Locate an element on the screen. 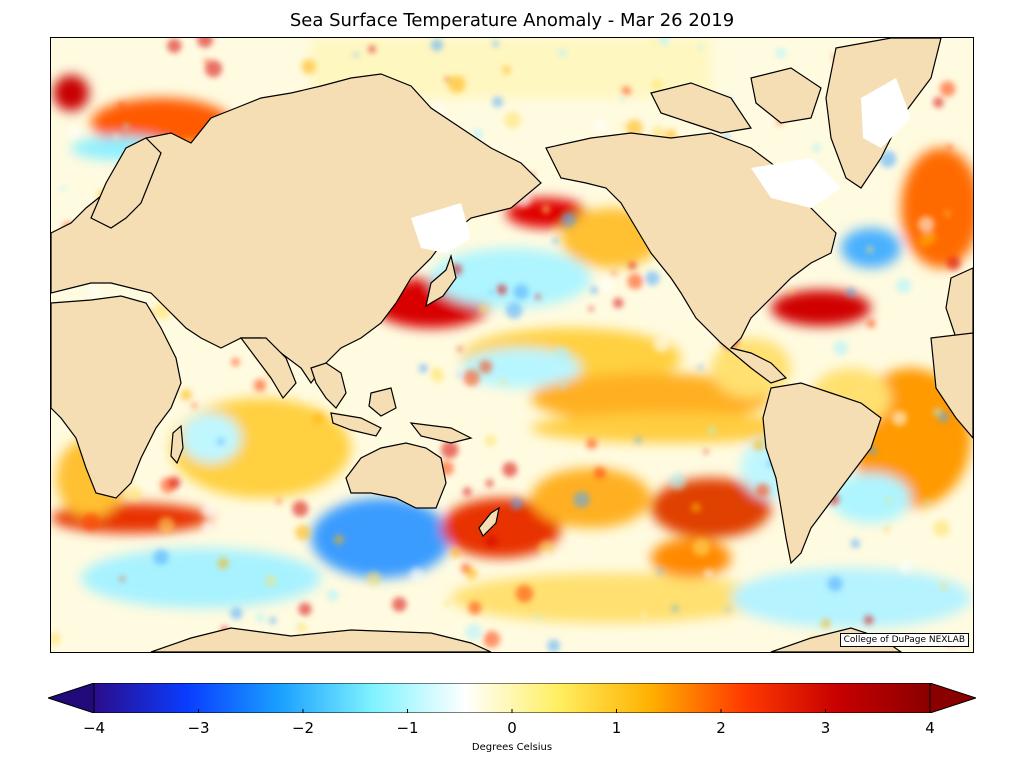 The height and width of the screenshot is (768, 1024). colorbar-tick-label: 1 is located at coordinates (616, 728).